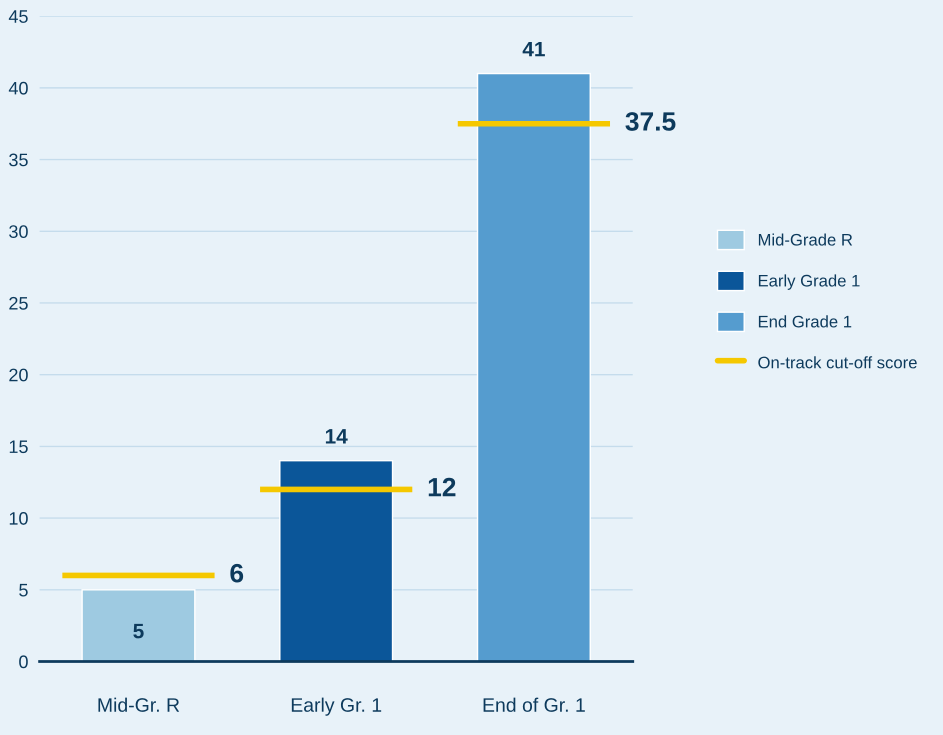 The height and width of the screenshot is (735, 943). Describe the element at coordinates (805, 321) in the screenshot. I see `legend-label: End Grade 1` at that location.